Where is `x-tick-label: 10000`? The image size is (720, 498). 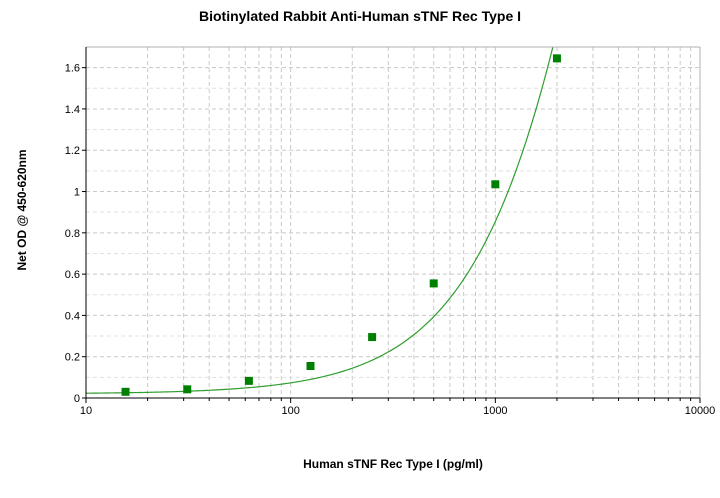
x-tick-label: 10000 is located at coordinates (700, 411).